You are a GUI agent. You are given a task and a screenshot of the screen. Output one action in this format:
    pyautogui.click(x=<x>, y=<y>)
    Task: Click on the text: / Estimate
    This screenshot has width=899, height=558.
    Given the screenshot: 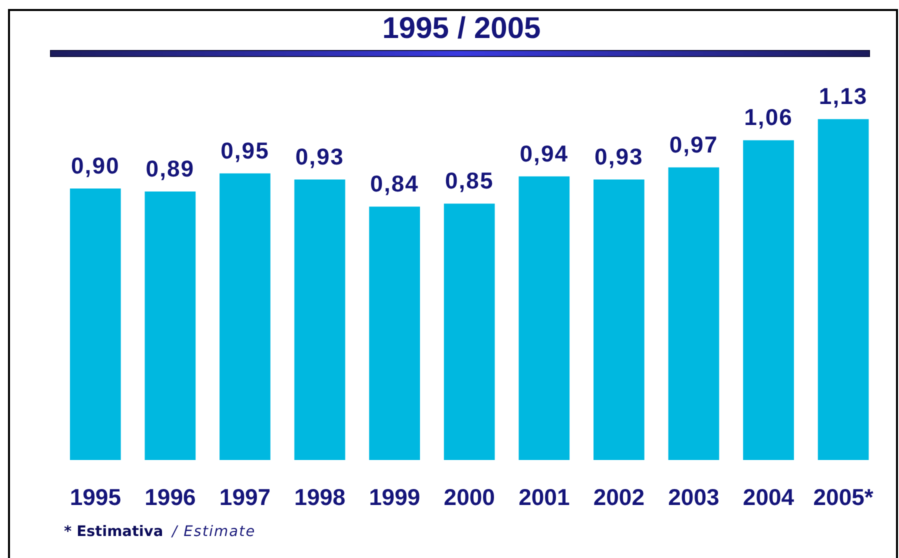 What is the action you would take?
    pyautogui.click(x=214, y=532)
    